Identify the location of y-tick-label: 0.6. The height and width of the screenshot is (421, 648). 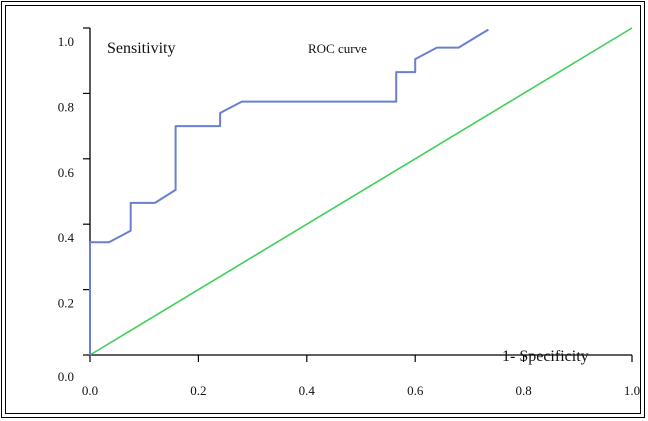
(66, 172).